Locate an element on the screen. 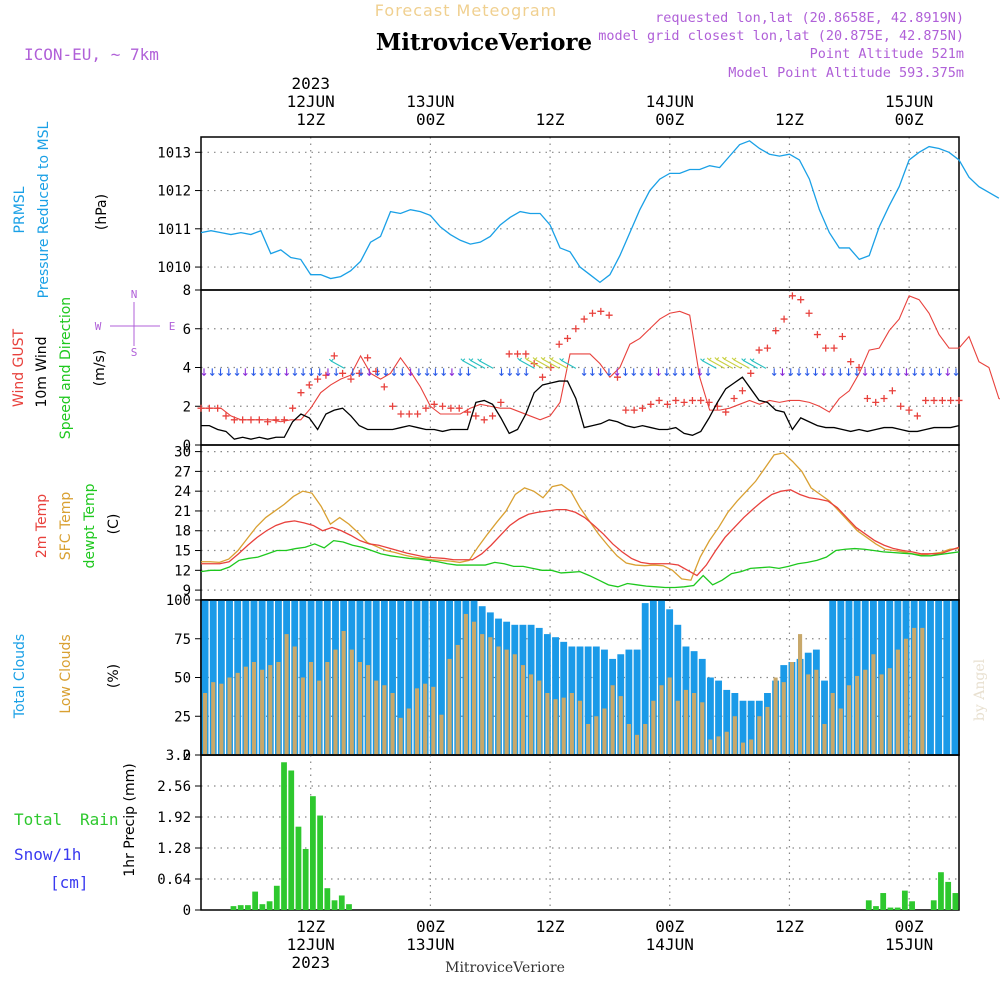 This screenshot has width=1000, height=1000. requested-coords: requested lon,lat (20.8658E, 42.8919N) is located at coordinates (809, 18).